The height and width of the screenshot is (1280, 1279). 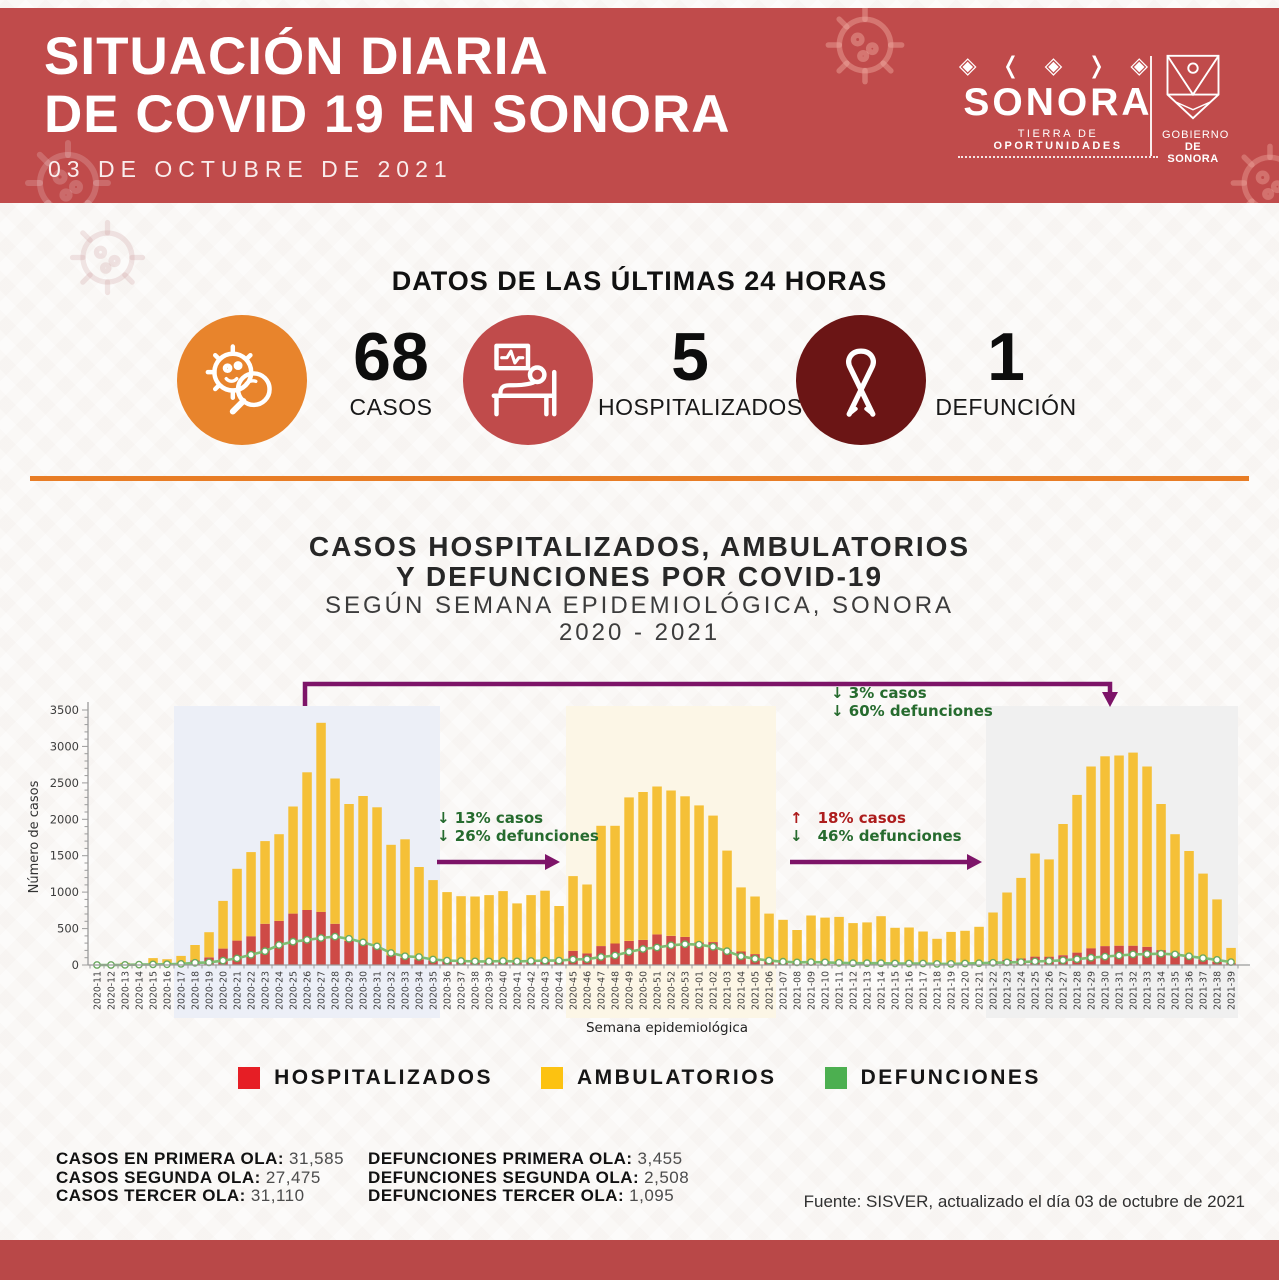 I want to click on svg-text: 2021-11, so click(x=840, y=990).